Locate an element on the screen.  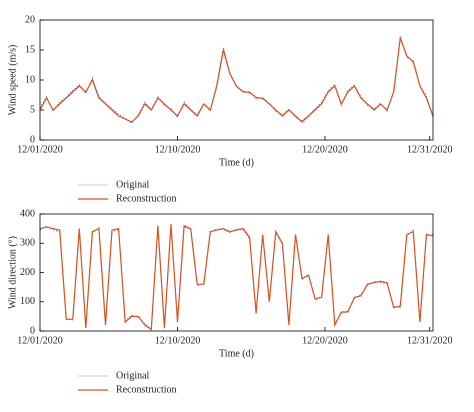
y-tick-label: 400 is located at coordinates (27, 213).